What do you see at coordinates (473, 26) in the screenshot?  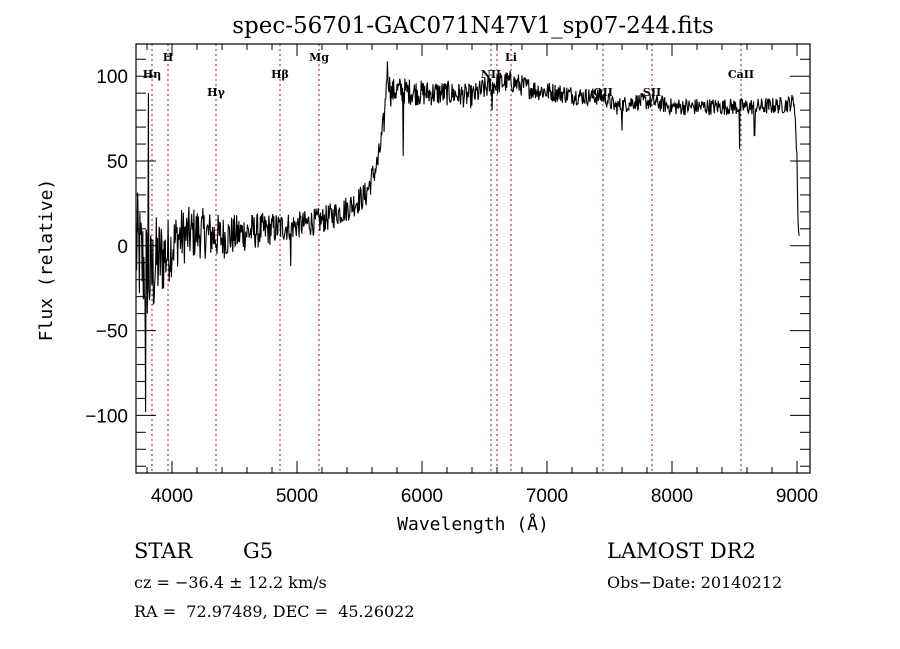 I see `chart-title: spec-56701-GAC071N47V1_sp07-244.fits` at bounding box center [473, 26].